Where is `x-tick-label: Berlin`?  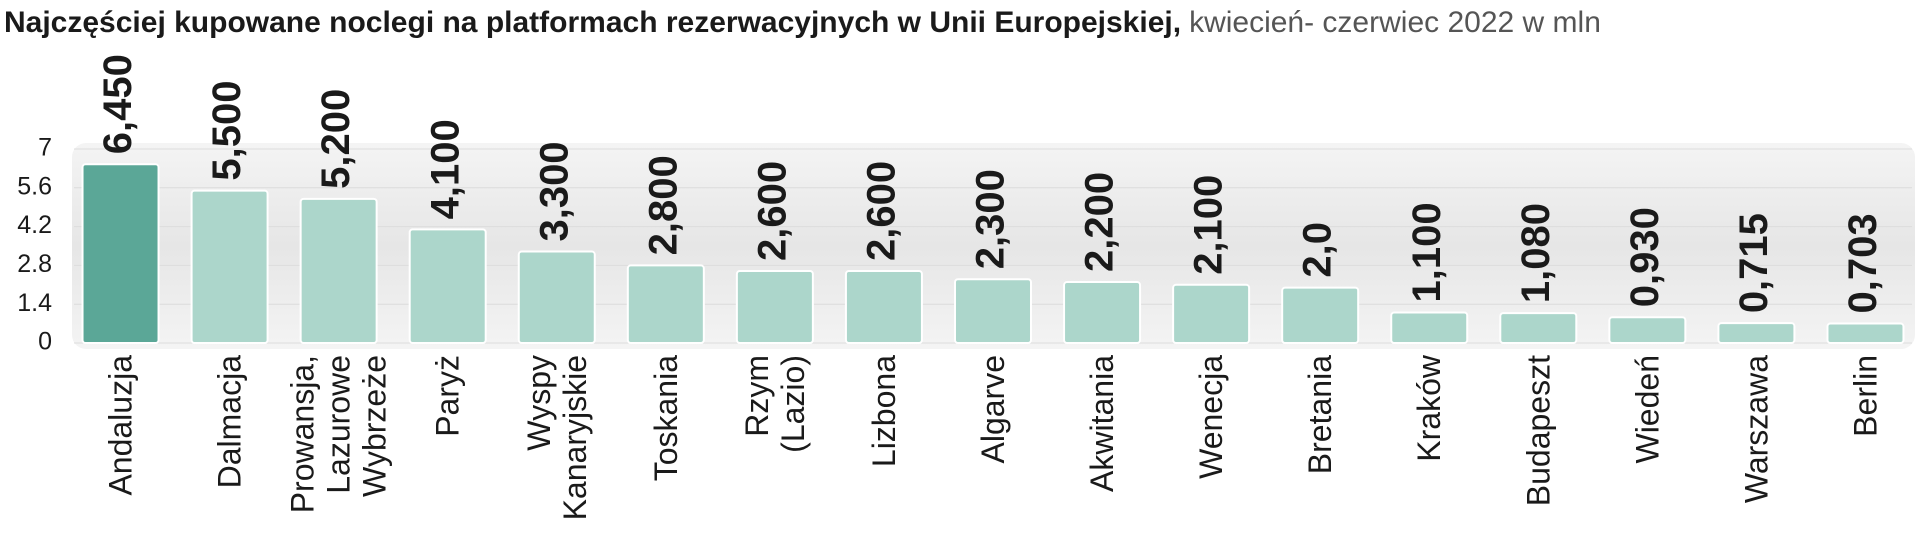 x-tick-label: Berlin is located at coordinates (1865, 396).